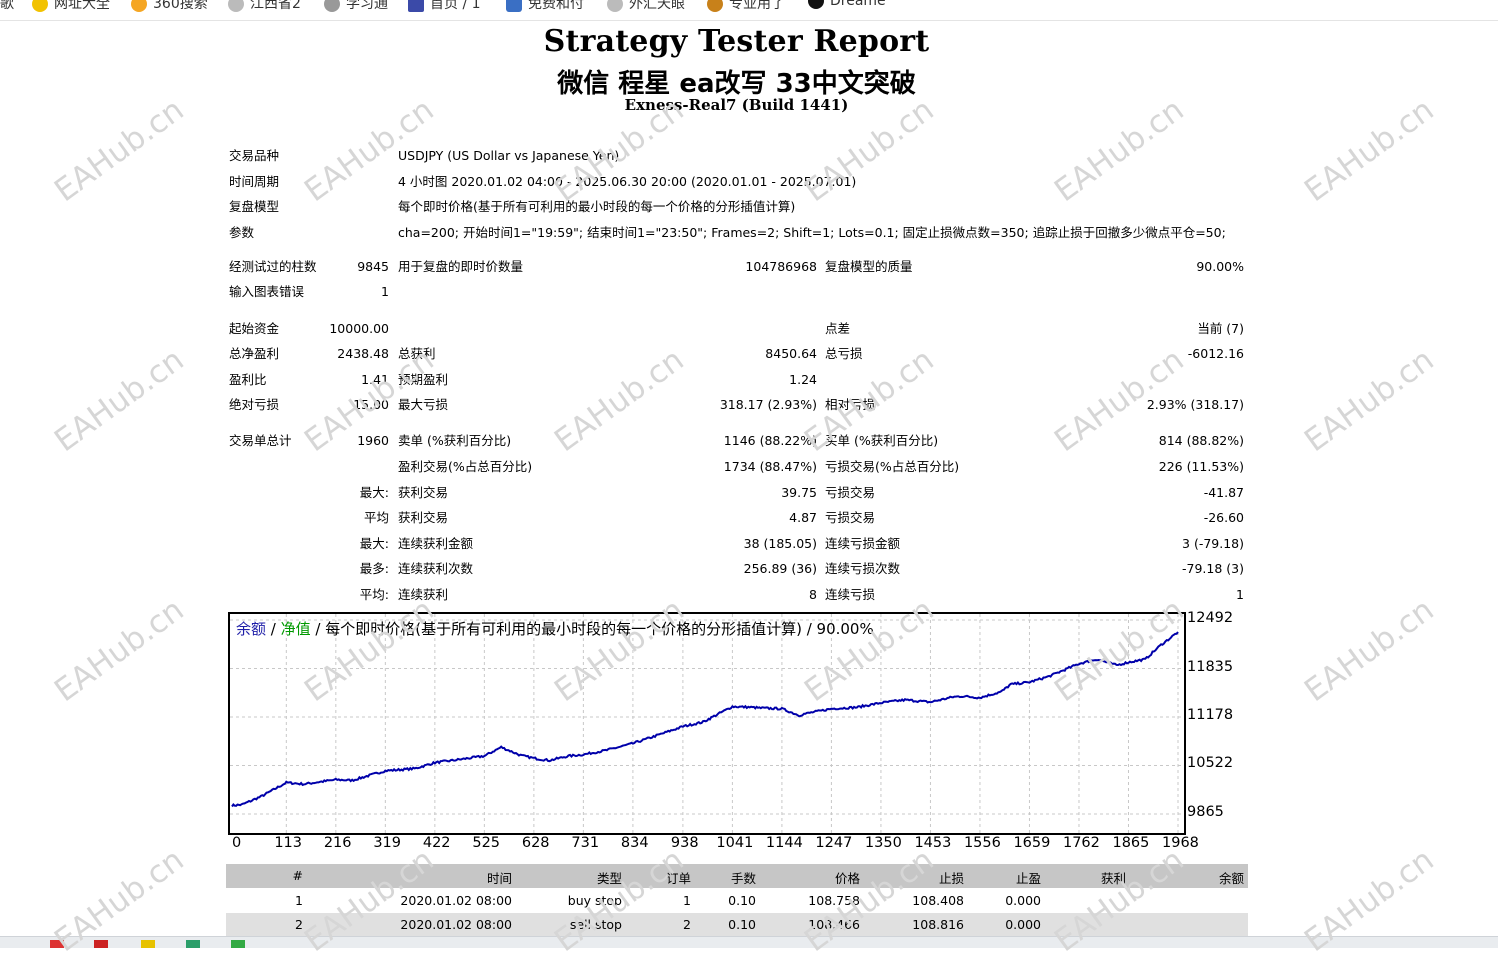 The width and height of the screenshot is (1498, 959). Describe the element at coordinates (248, 379) in the screenshot. I see `pf-label: 盈利比` at that location.